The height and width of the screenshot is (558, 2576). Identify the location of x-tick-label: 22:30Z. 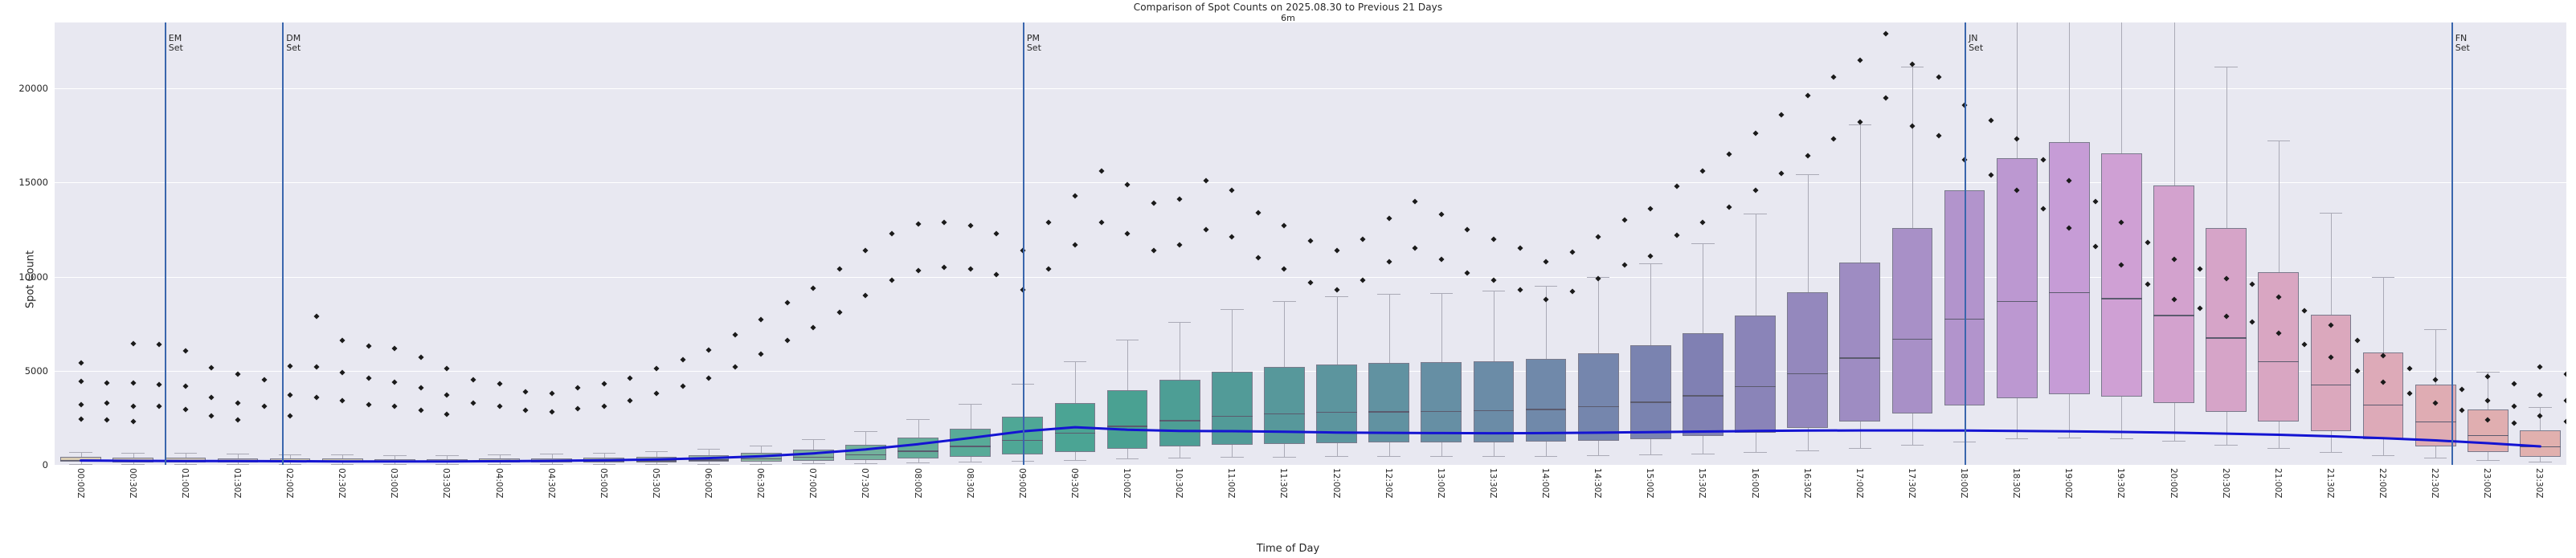
(2435, 483).